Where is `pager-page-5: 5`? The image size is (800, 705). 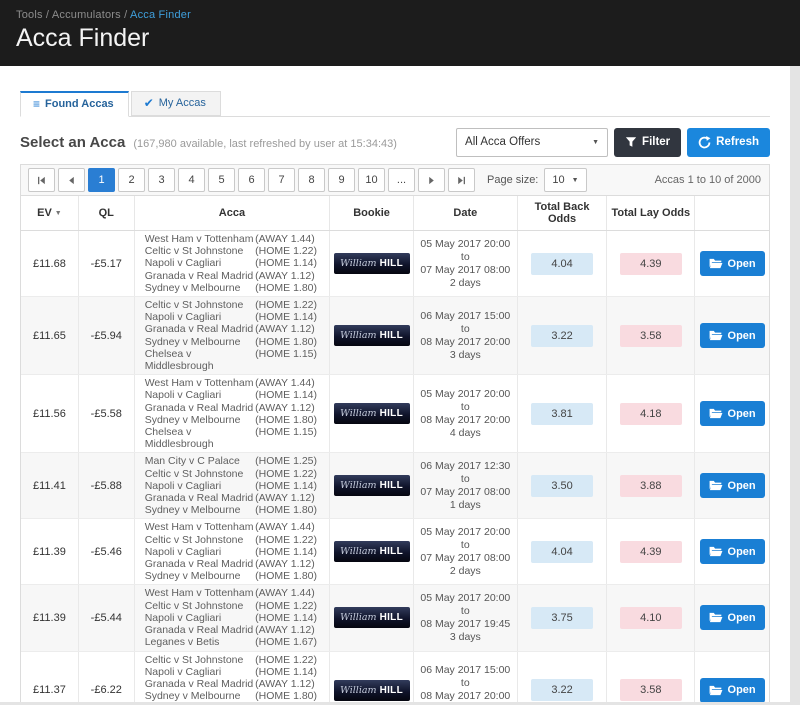 pager-page-5: 5 is located at coordinates (221, 180).